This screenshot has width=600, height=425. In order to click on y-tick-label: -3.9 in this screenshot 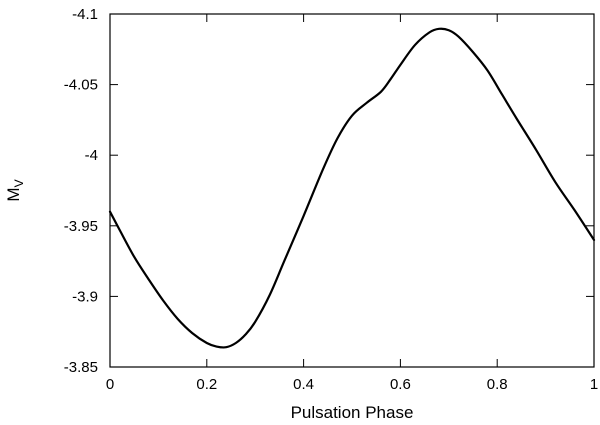, I will do `click(85, 296)`.